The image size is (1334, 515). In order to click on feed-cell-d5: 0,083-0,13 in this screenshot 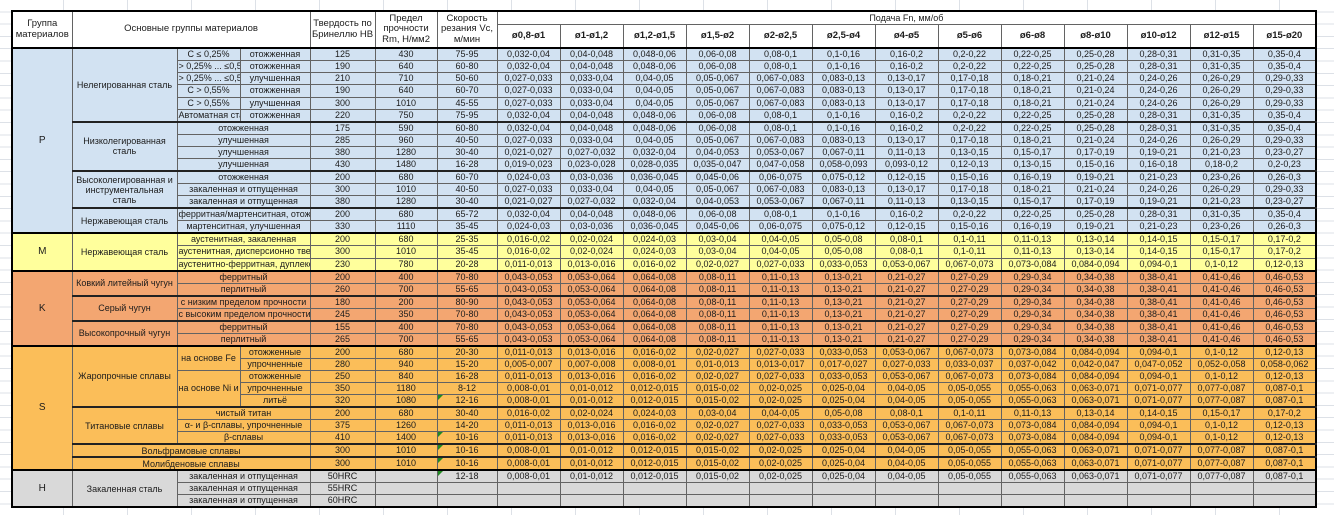, I will do `click(843, 91)`.